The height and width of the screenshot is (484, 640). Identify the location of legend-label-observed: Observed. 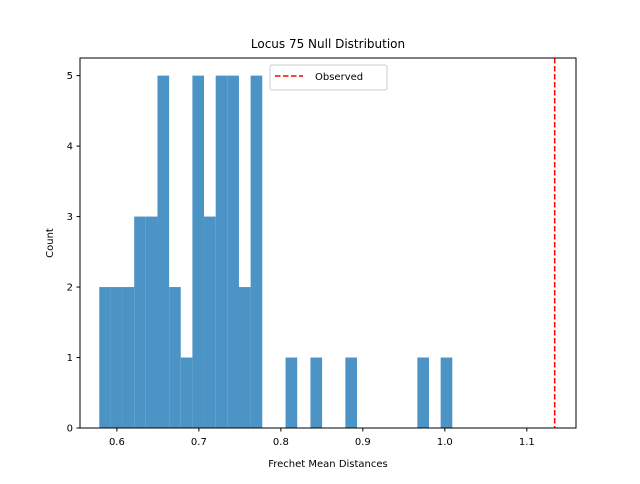
(339, 77).